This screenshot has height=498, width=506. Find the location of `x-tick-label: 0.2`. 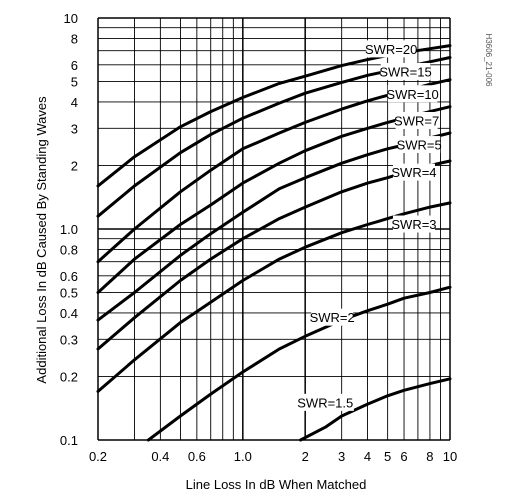

x-tick-label: 0.2 is located at coordinates (98, 456).